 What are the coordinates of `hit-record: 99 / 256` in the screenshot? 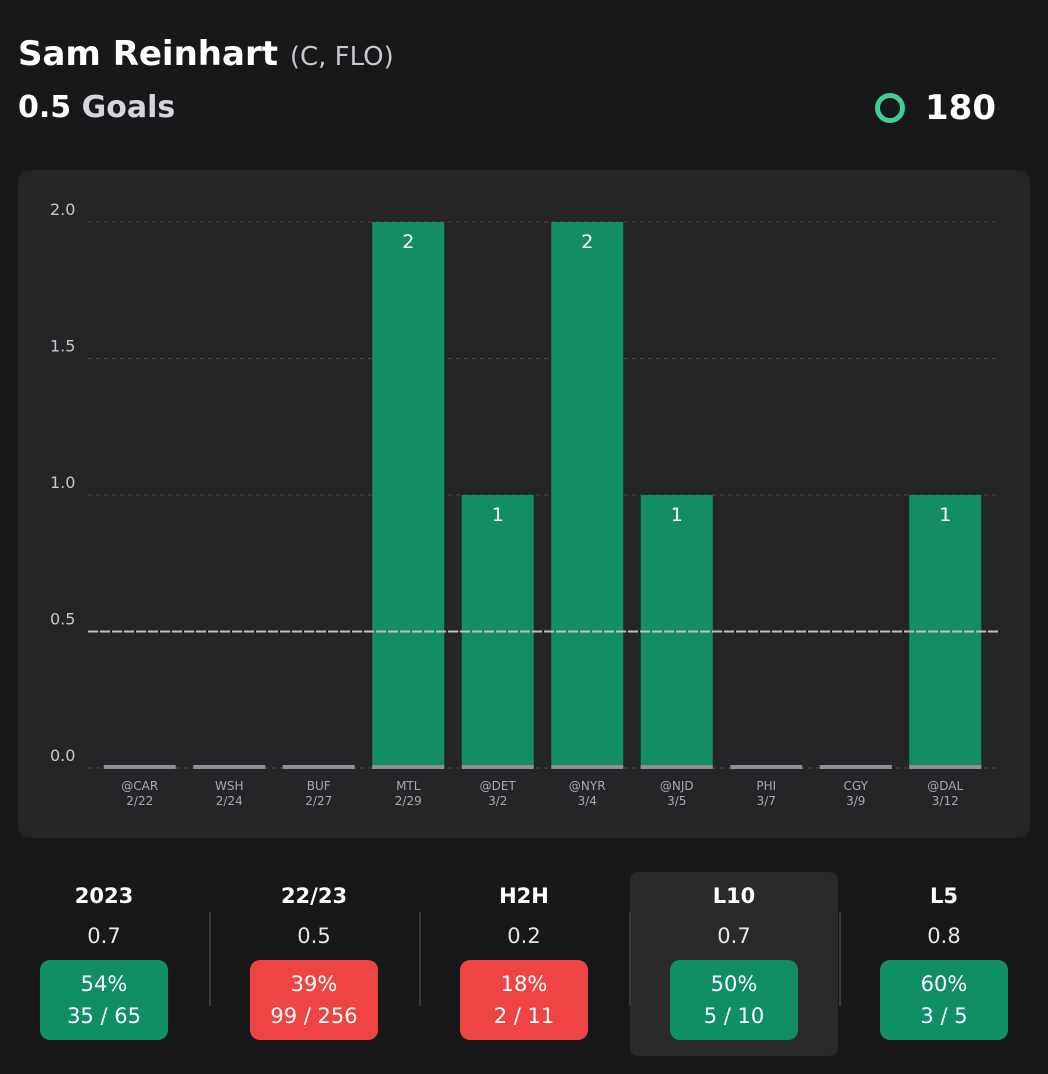 It's located at (314, 1016).